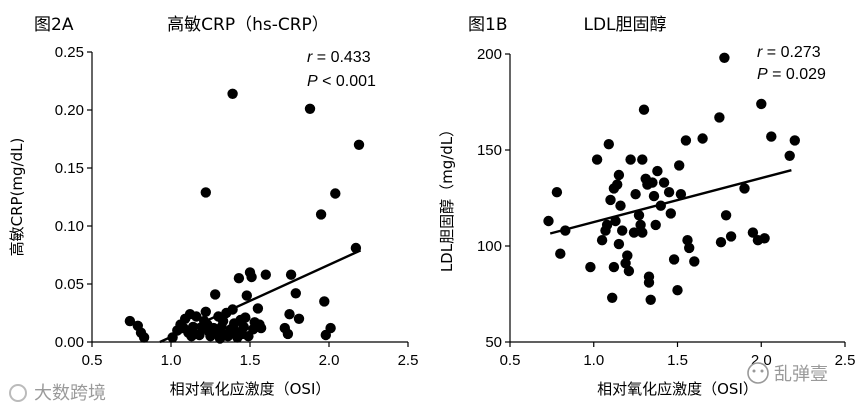  I want to click on stat-p: P < 0.001, so click(341, 81).